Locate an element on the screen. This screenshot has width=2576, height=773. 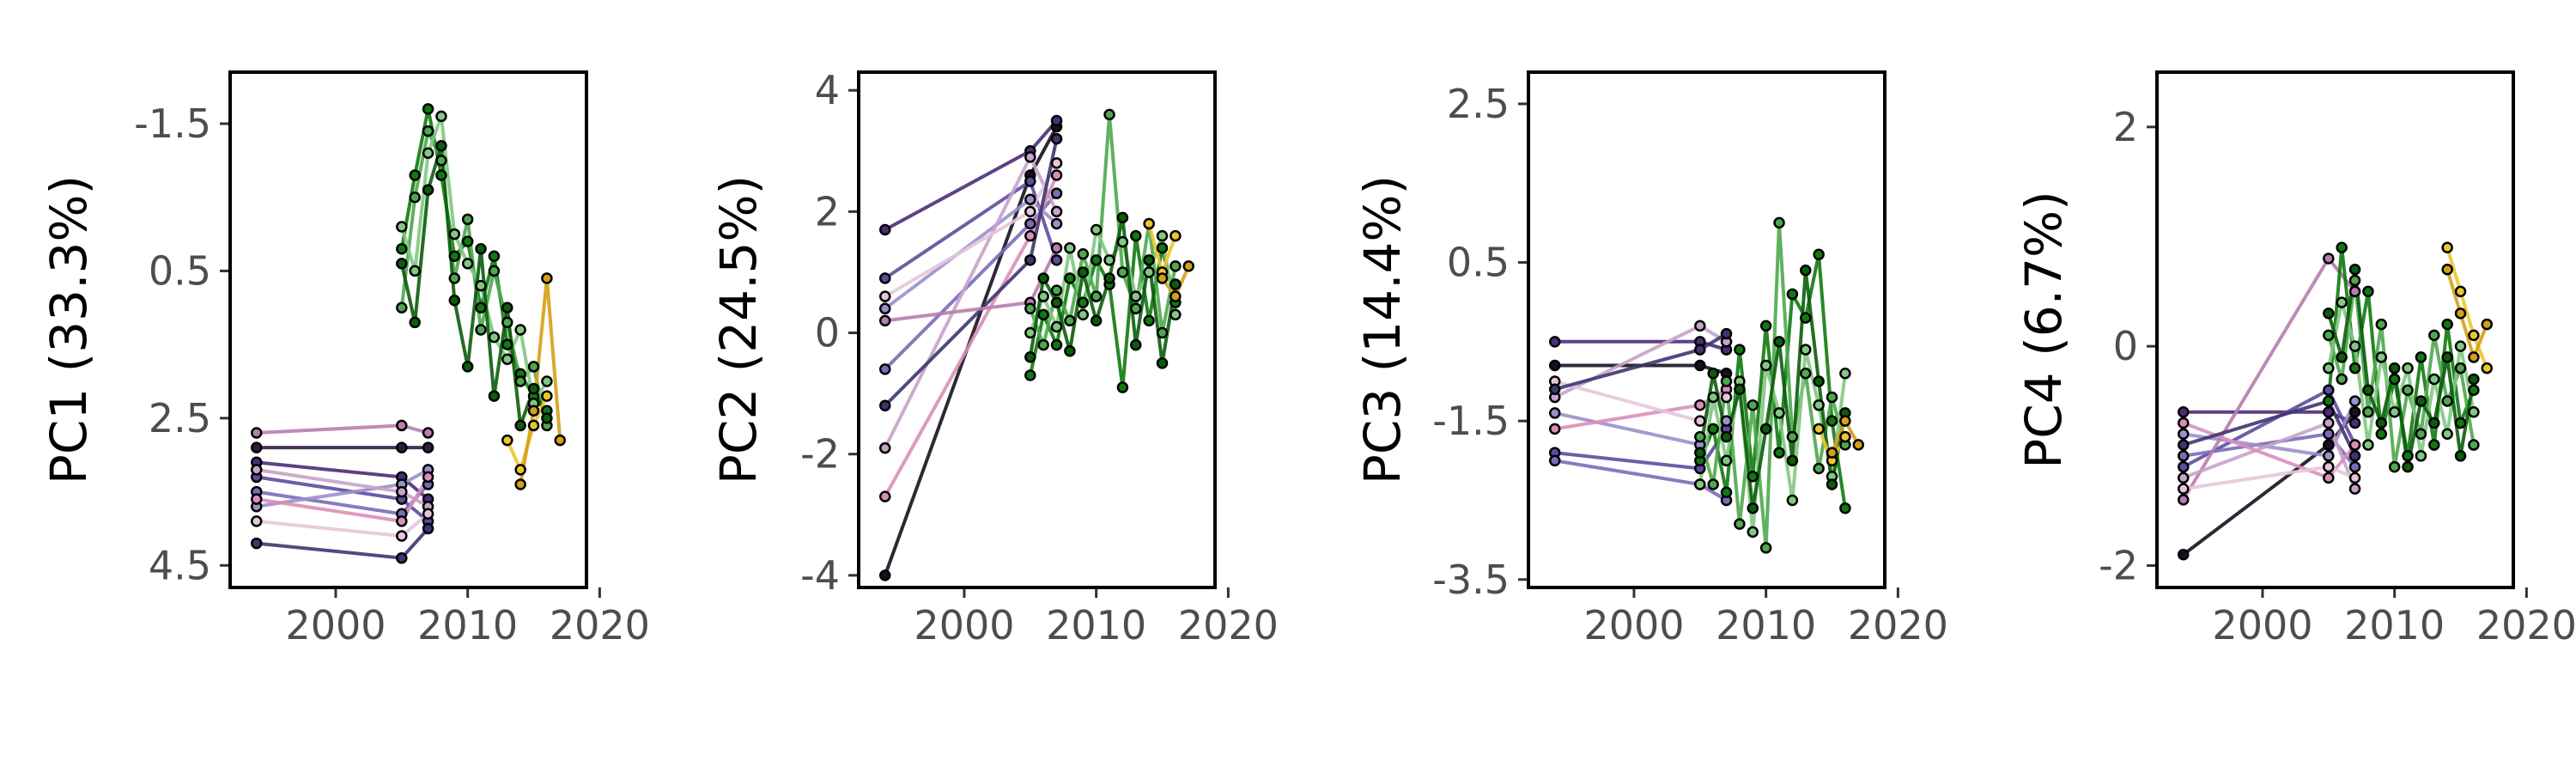
y-tick-label: 0.5 is located at coordinates (1478, 263).